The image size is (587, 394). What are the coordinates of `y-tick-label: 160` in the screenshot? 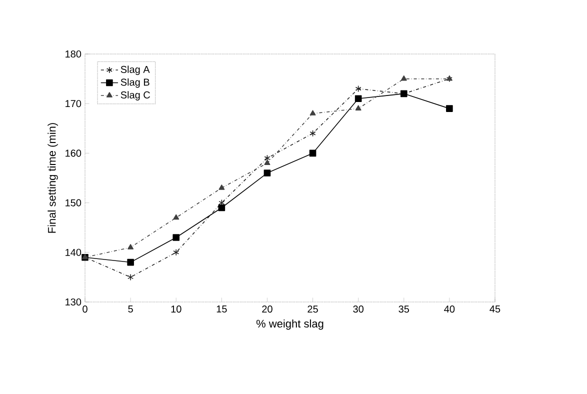 It's located at (74, 153).